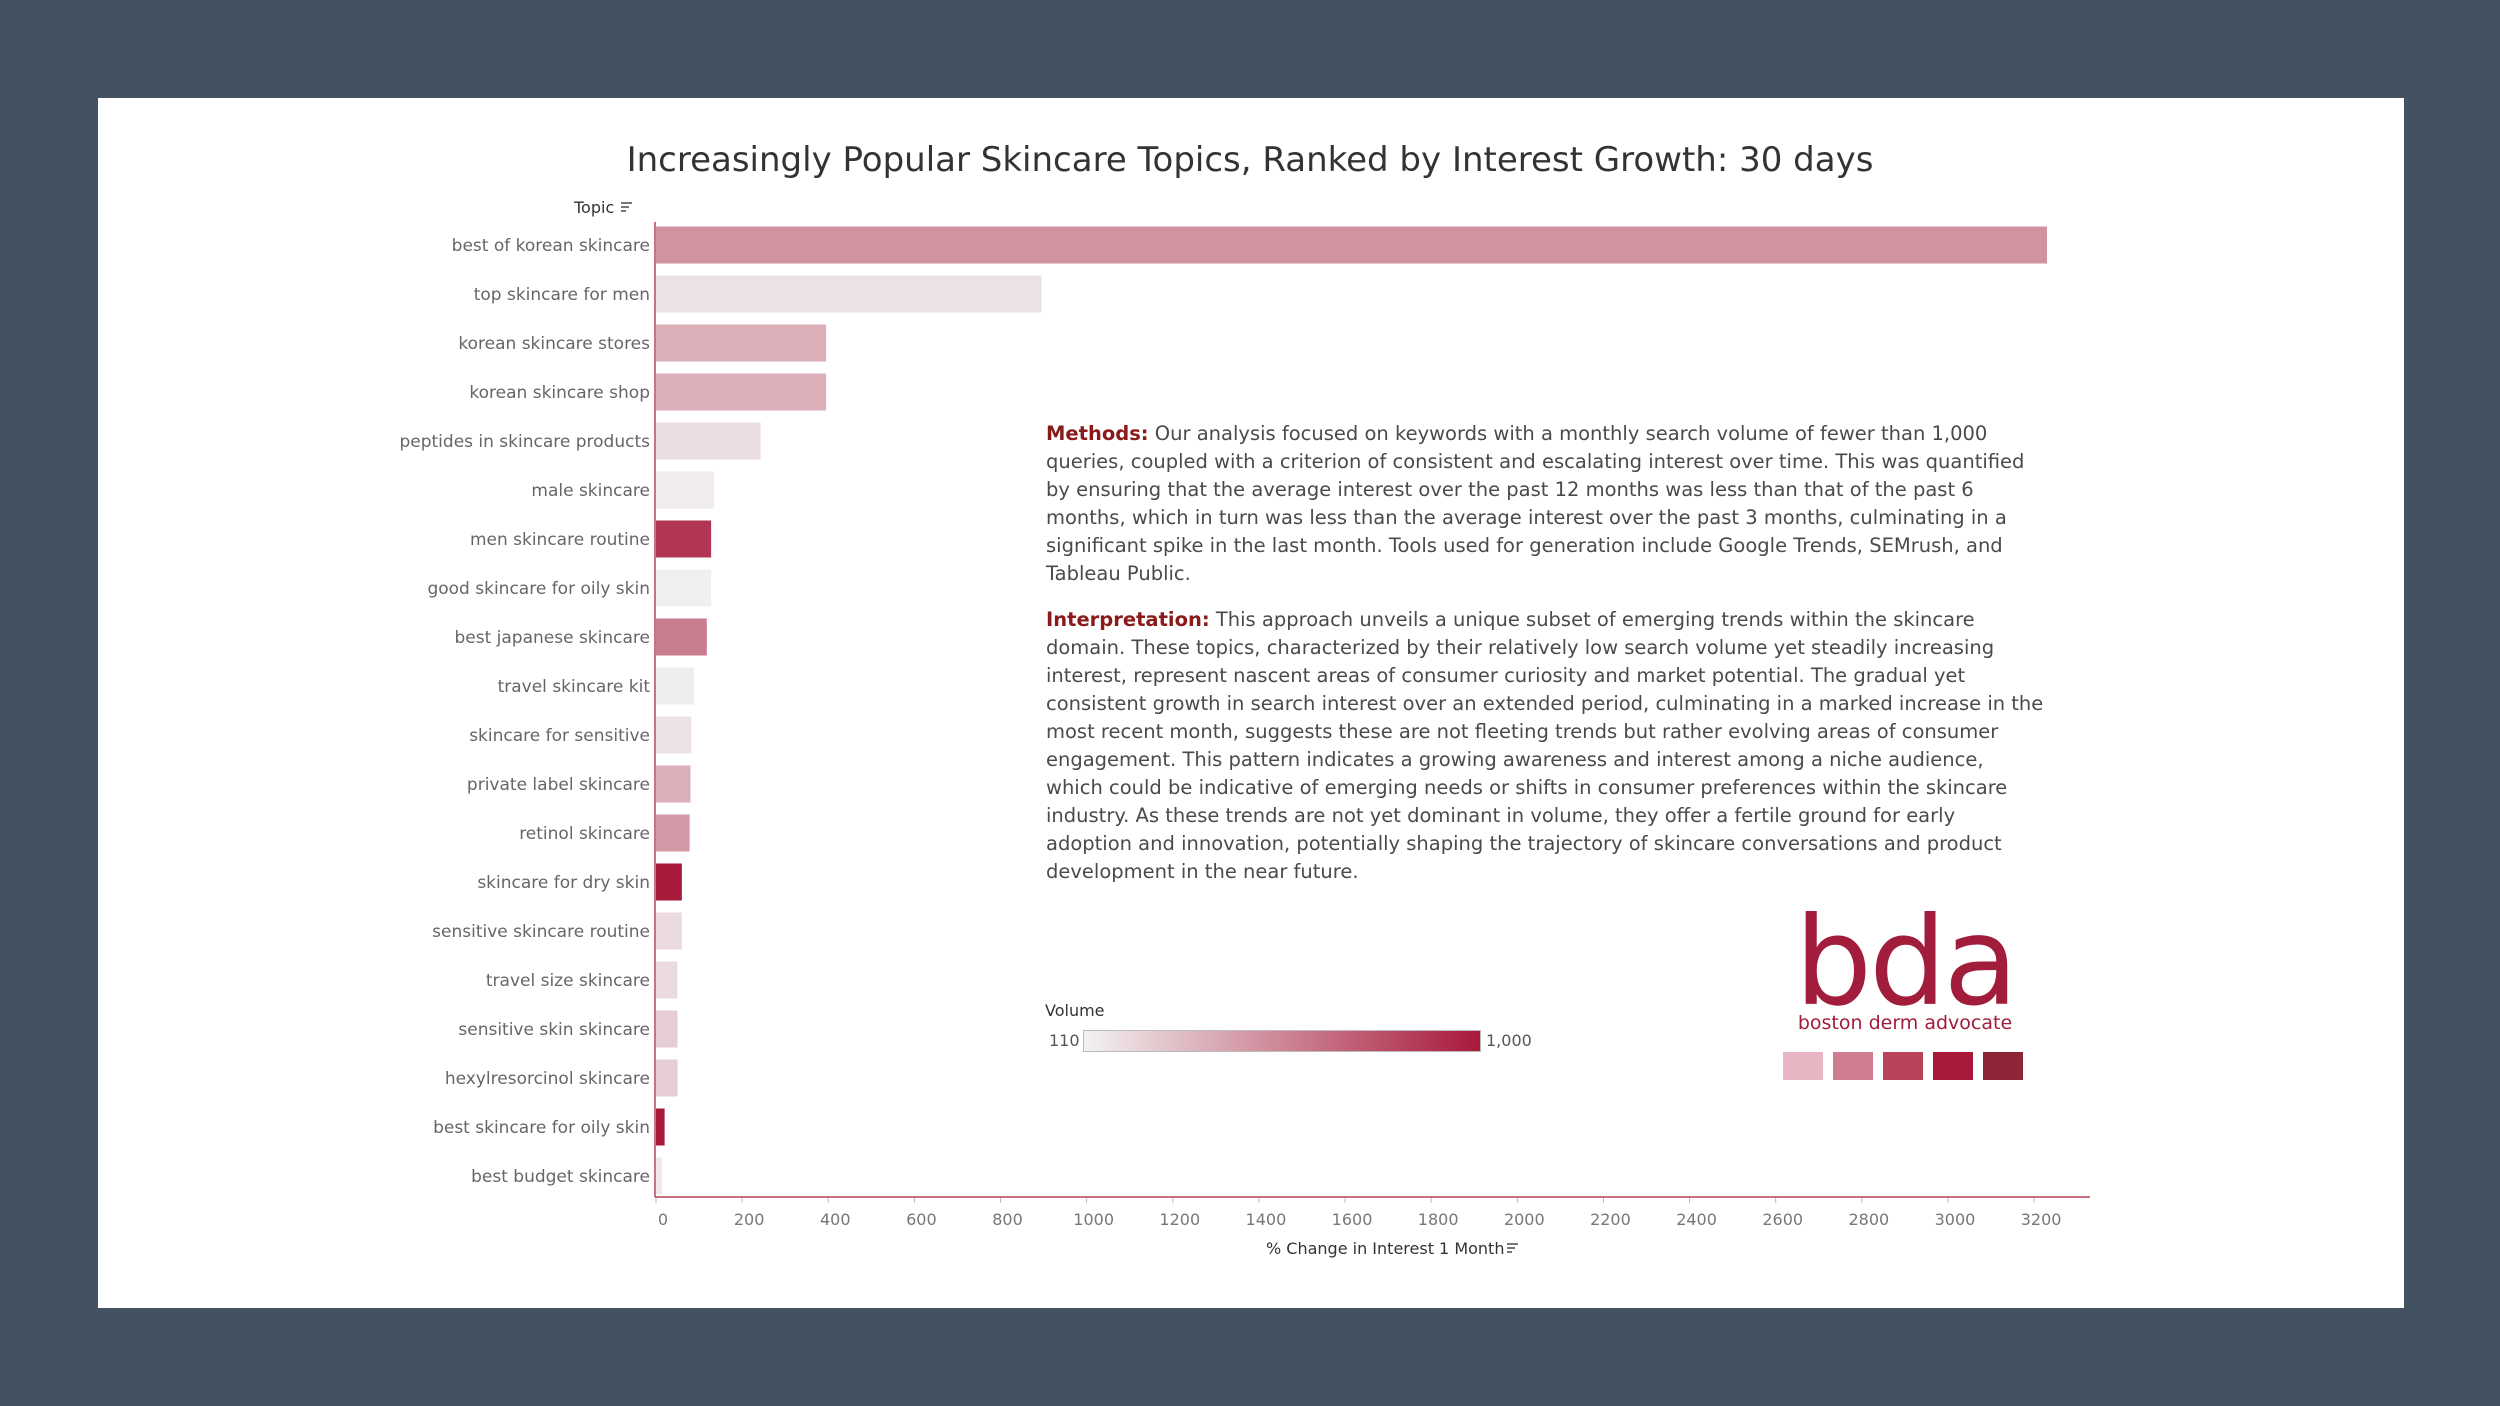 This screenshot has height=1406, width=2500. What do you see at coordinates (659, 1176) in the screenshot?
I see `bar-best-budget-skincare` at bounding box center [659, 1176].